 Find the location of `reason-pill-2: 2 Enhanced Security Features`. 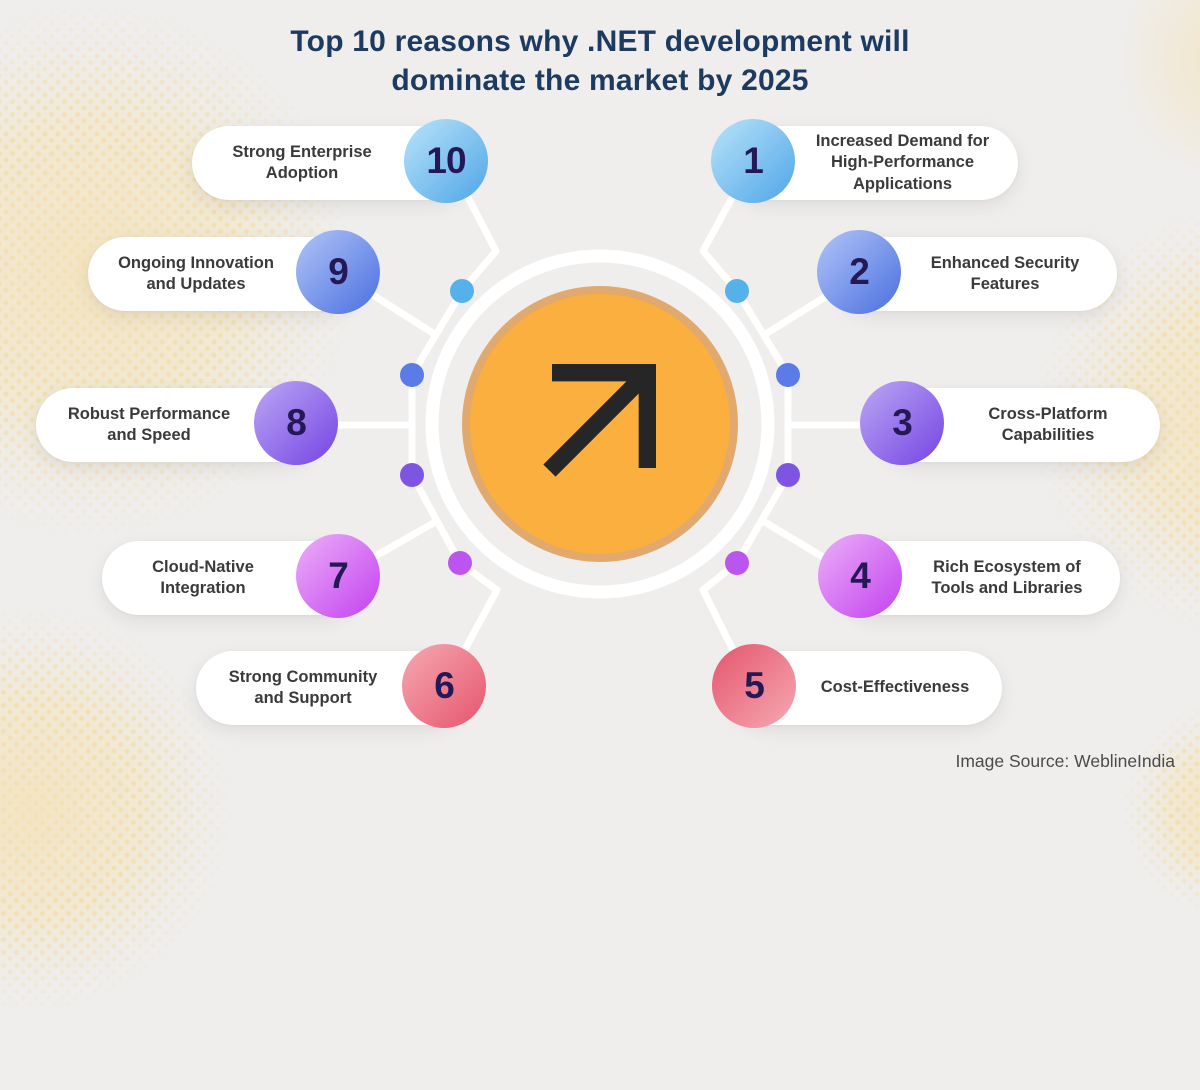

reason-pill-2: 2 Enhanced Security Features is located at coordinates (967, 272).